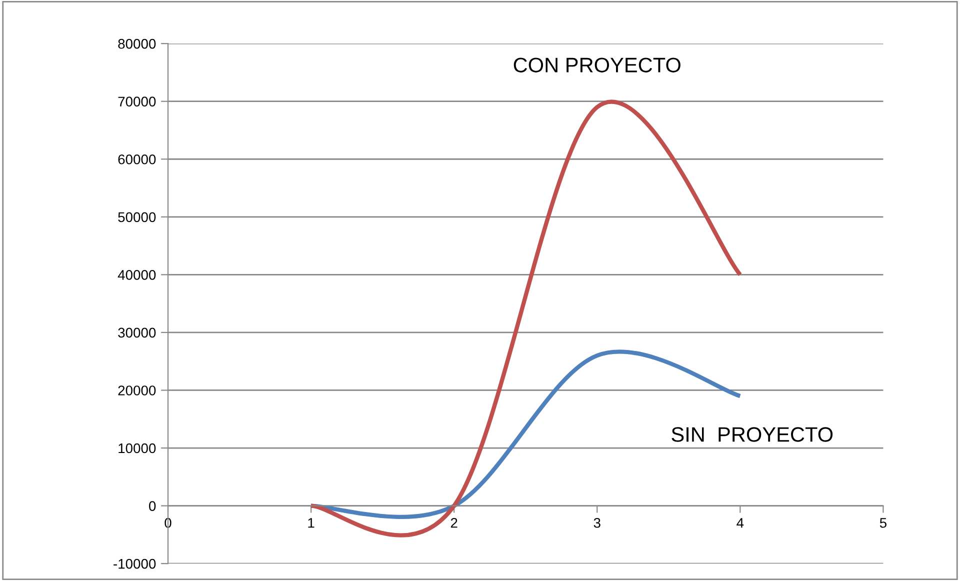 The width and height of the screenshot is (960, 581). I want to click on y-tick-label: 30000, so click(137, 333).